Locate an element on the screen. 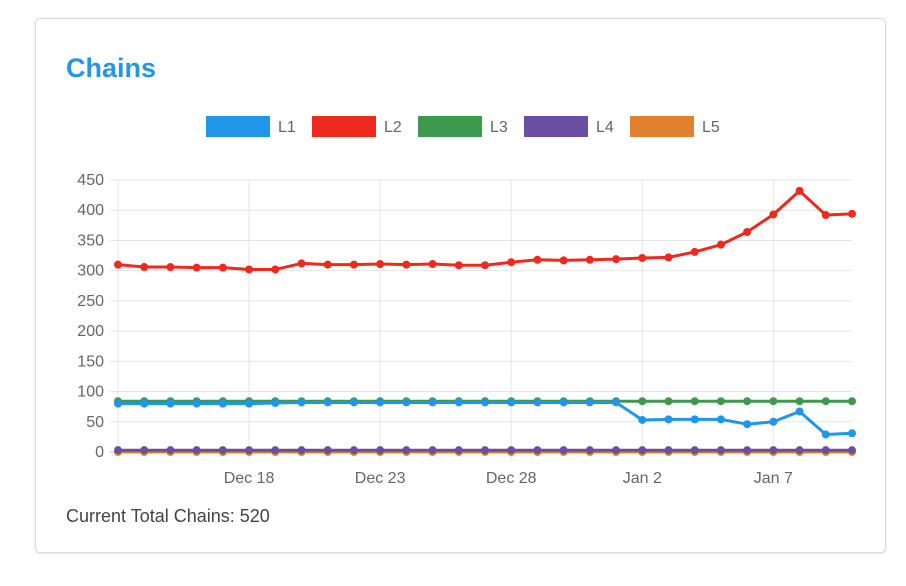  legend-item-l1: L1 is located at coordinates (251, 126).